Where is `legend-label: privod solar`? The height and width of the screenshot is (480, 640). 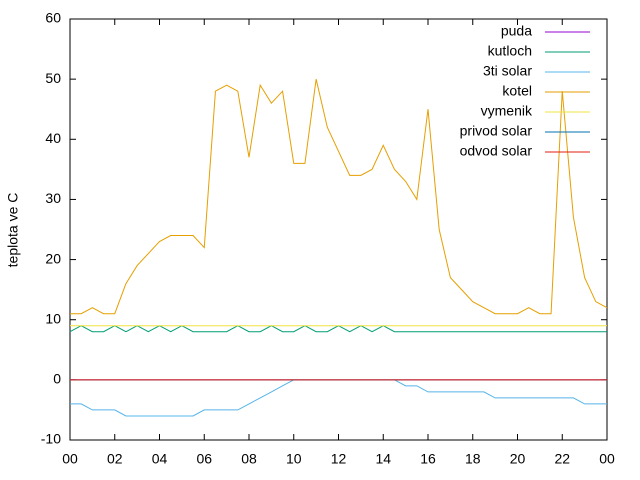
legend-label: privod solar is located at coordinates (496, 131).